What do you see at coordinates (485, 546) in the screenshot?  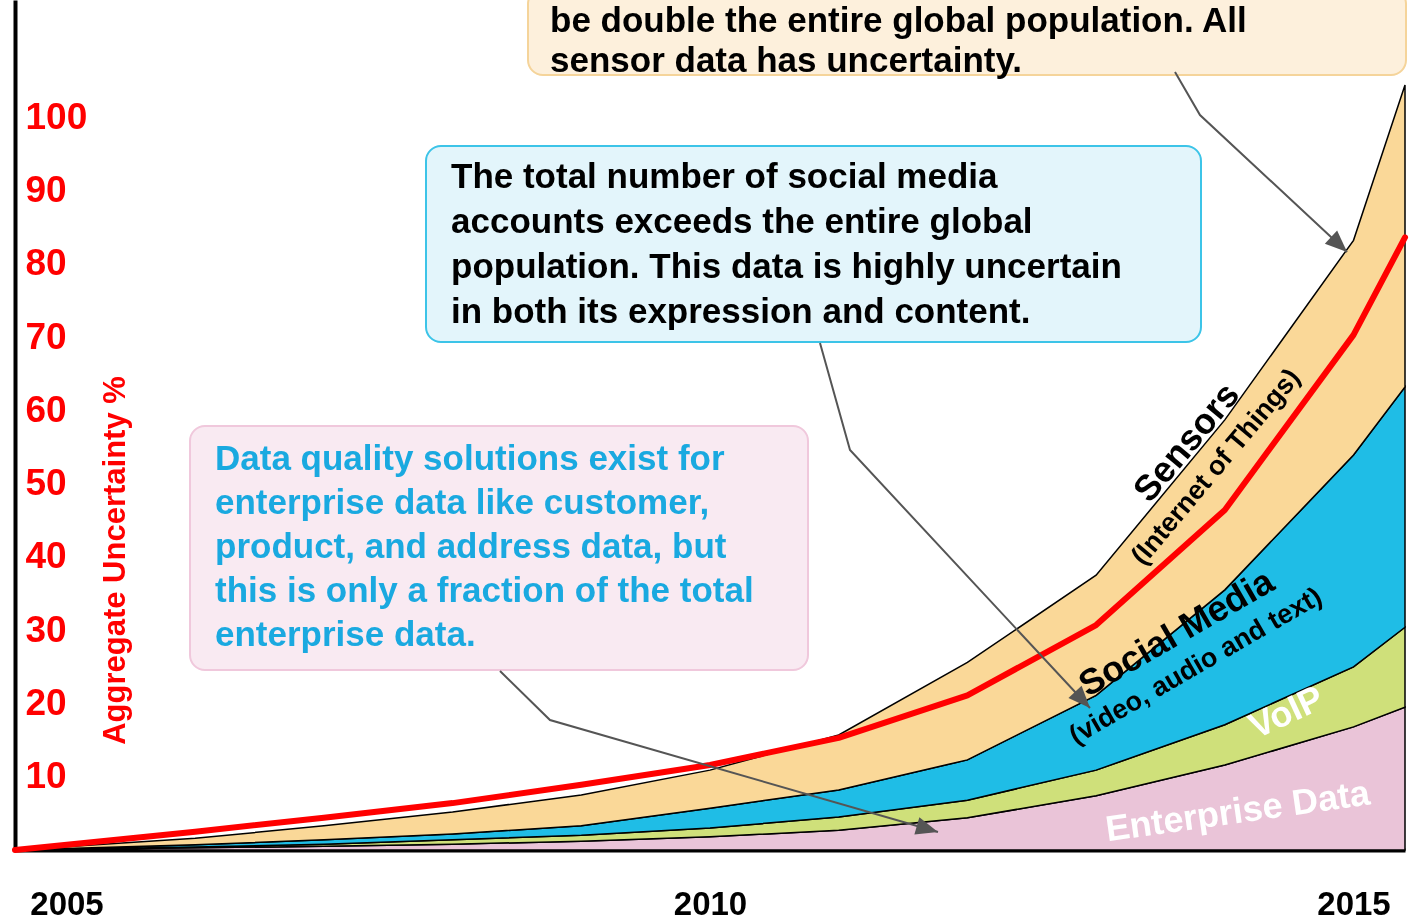 I see `annotation: Data quality solutions exist for enterprise data like customer, product, and address data, but this is only a fraction of the total enterprise data.` at bounding box center [485, 546].